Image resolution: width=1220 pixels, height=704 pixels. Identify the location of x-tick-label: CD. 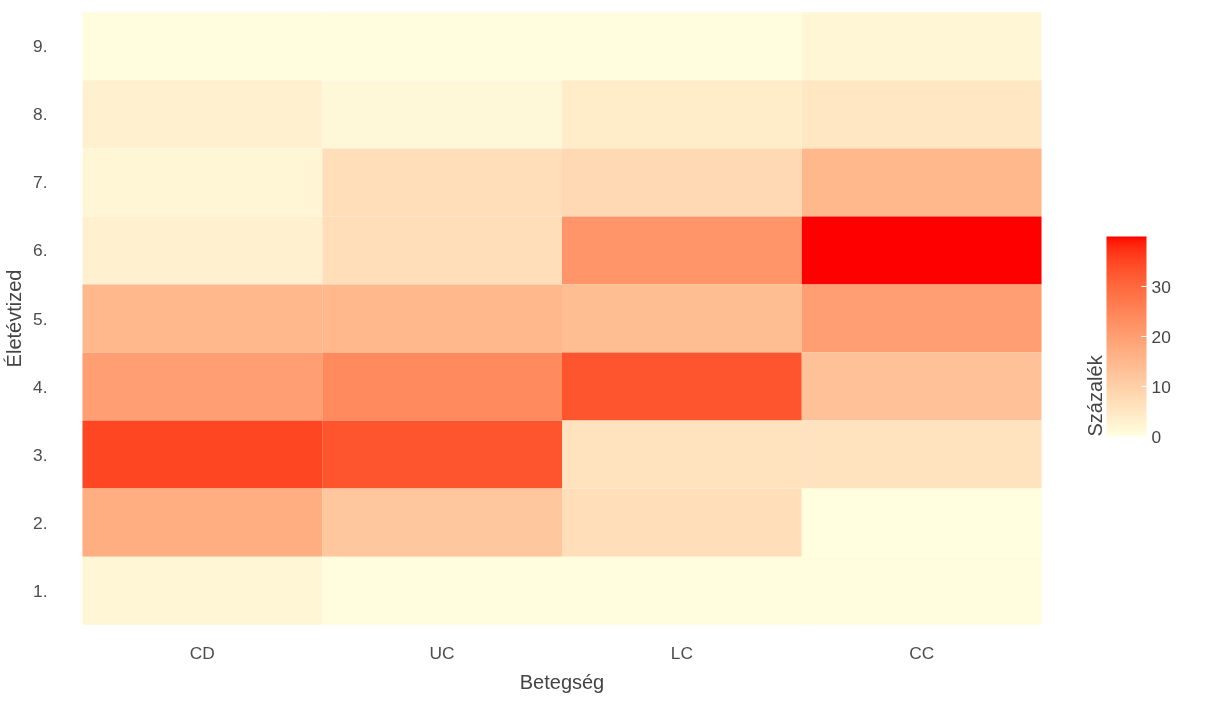
(202, 652).